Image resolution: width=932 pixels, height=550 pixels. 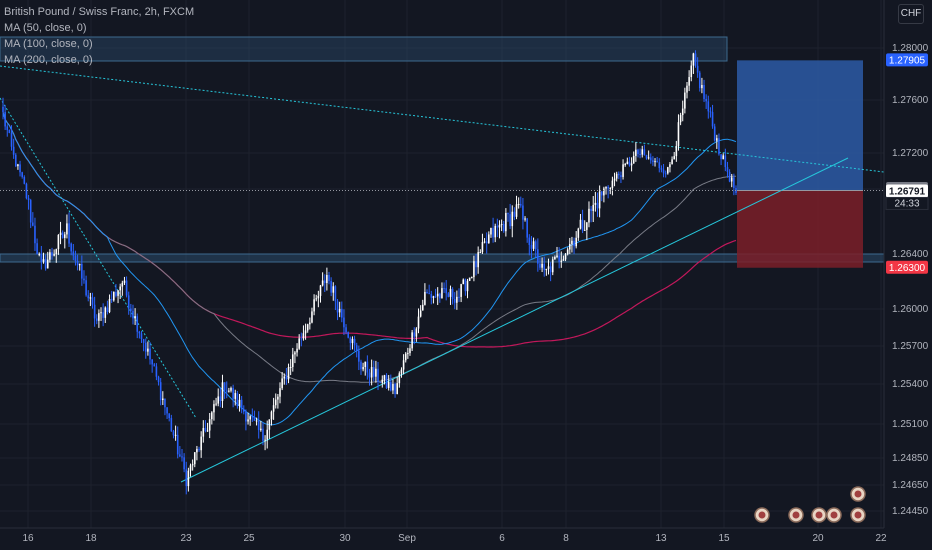 What do you see at coordinates (48, 44) in the screenshot?
I see `ma100-legend: MA (100, close, 0)` at bounding box center [48, 44].